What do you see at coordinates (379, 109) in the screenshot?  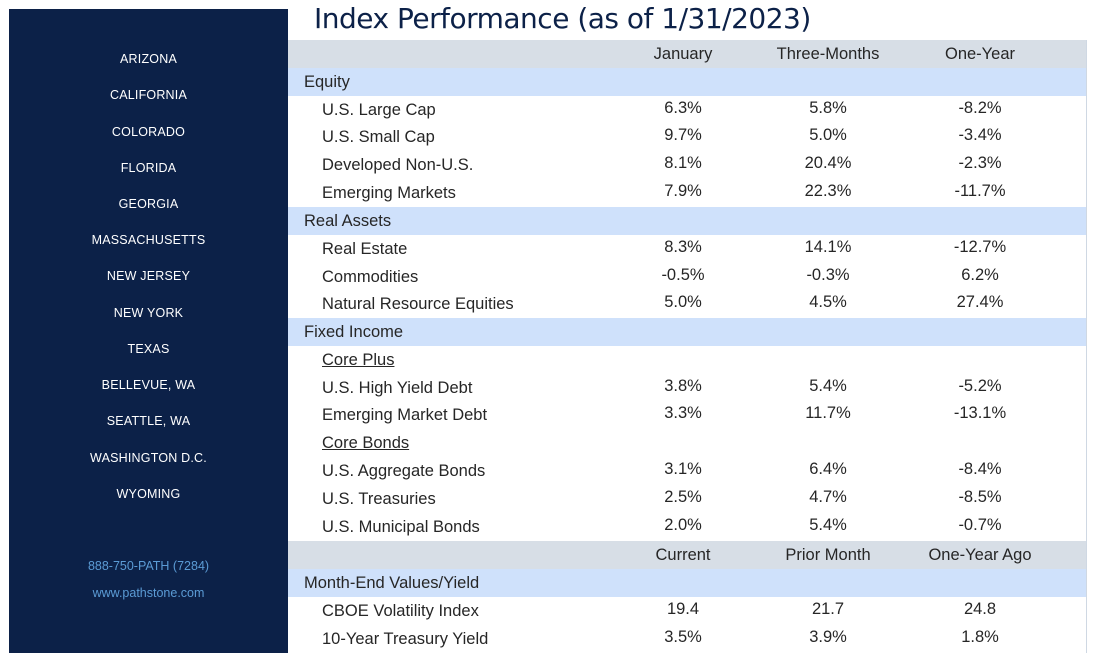 I see `row-label: U.S. Large Cap` at bounding box center [379, 109].